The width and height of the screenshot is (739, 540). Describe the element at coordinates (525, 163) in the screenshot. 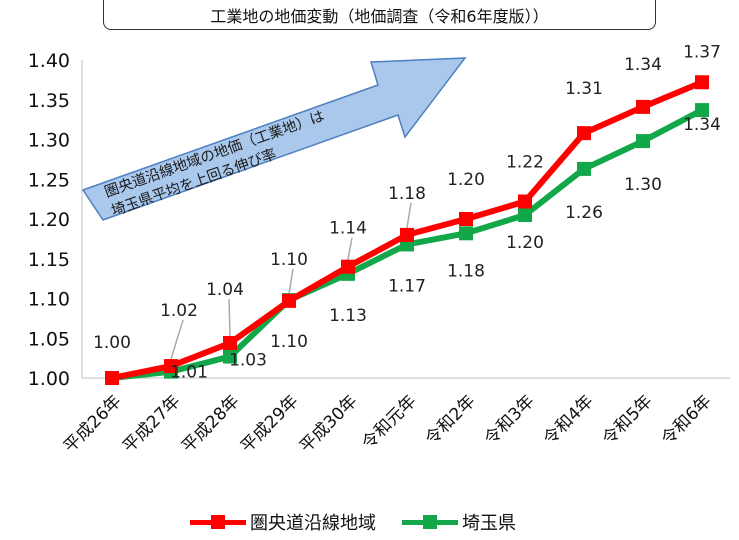

I see `data-label: 1.22` at that location.